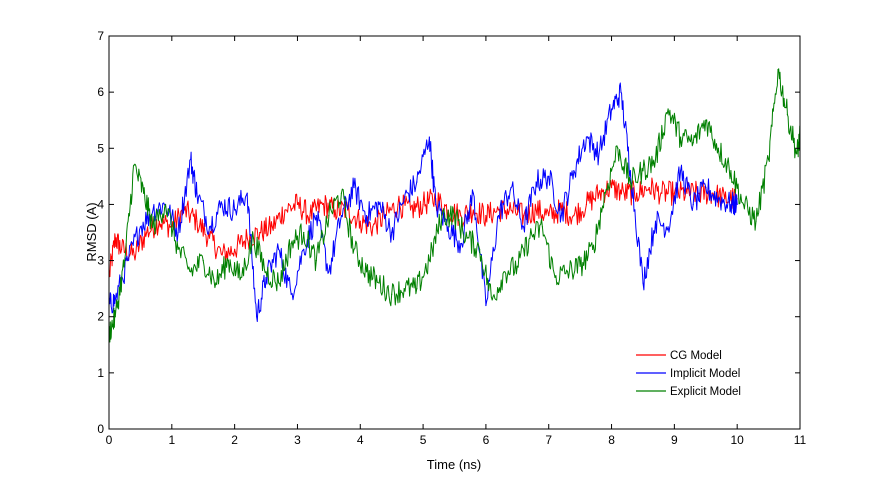 This screenshot has width=884, height=482. What do you see at coordinates (100, 148) in the screenshot?
I see `y-tick-label: 5` at bounding box center [100, 148].